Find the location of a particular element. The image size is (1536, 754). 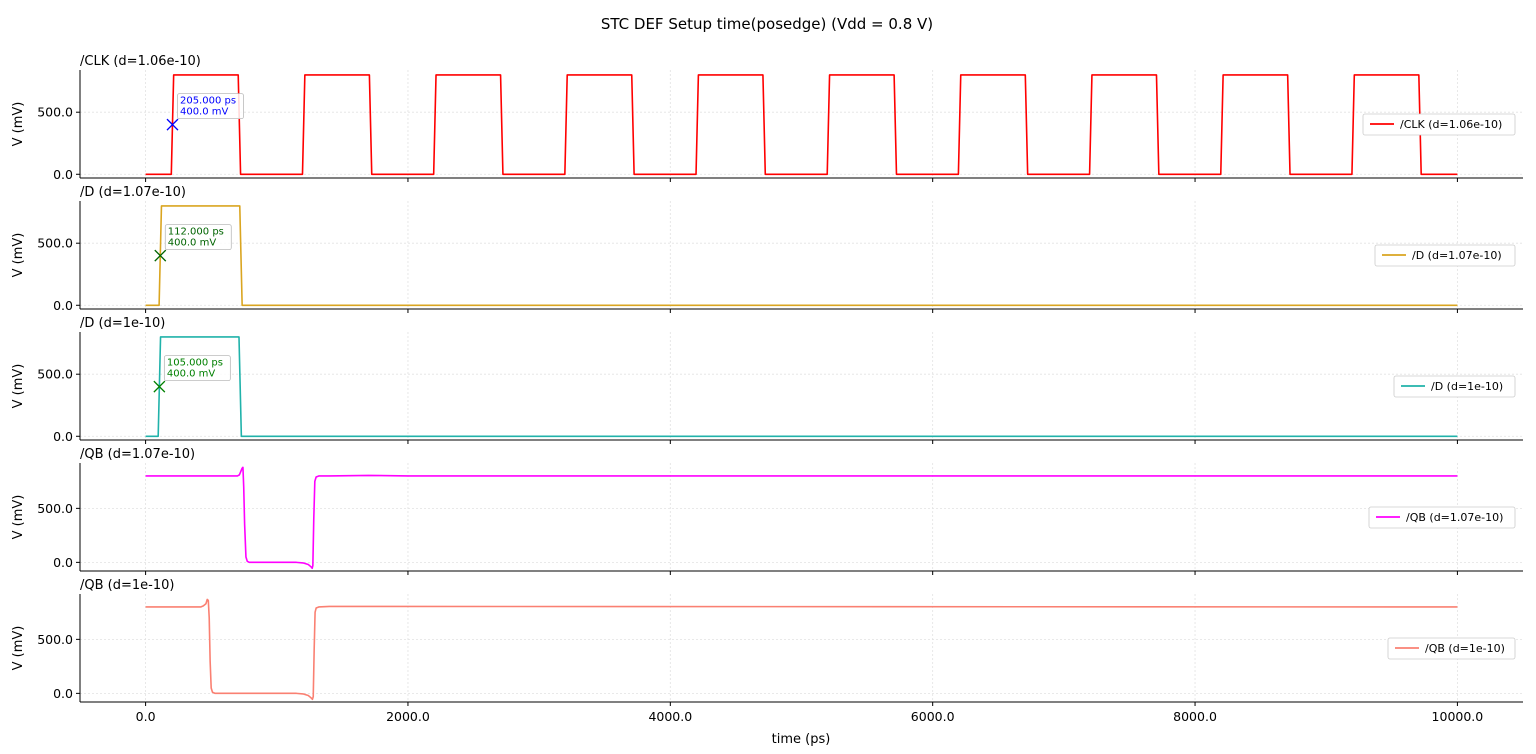

legend-label: /D (d=1e-10) is located at coordinates (1467, 386).